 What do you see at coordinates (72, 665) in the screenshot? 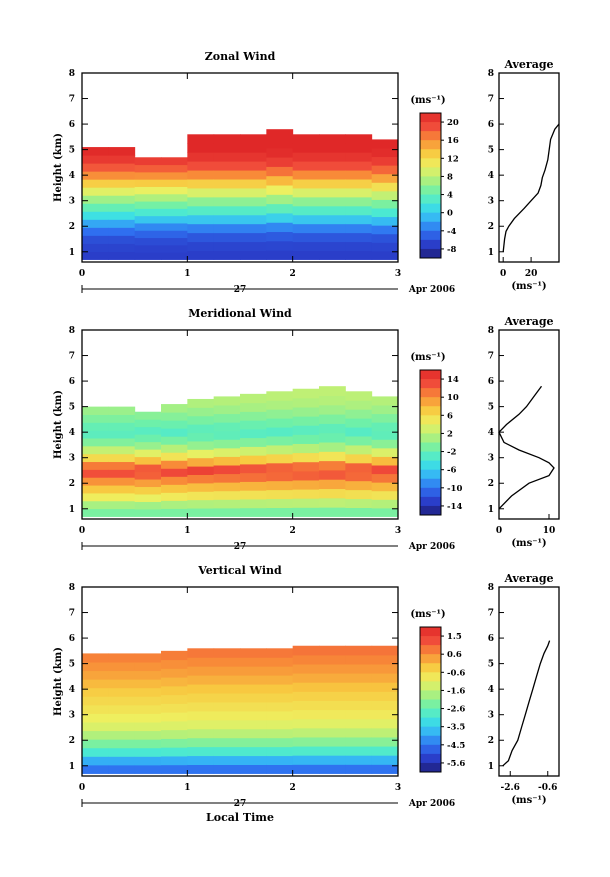
I see `y-tick-label: 5` at bounding box center [72, 665].